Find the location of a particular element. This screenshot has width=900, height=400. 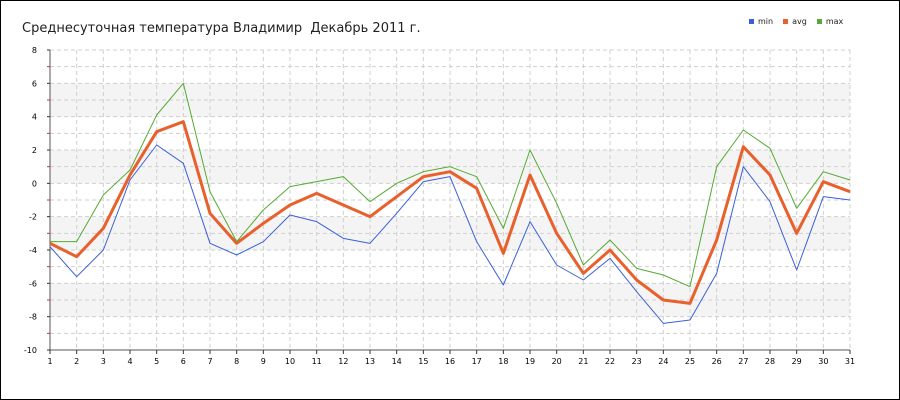

x-tick-label: 4 is located at coordinates (129, 361).